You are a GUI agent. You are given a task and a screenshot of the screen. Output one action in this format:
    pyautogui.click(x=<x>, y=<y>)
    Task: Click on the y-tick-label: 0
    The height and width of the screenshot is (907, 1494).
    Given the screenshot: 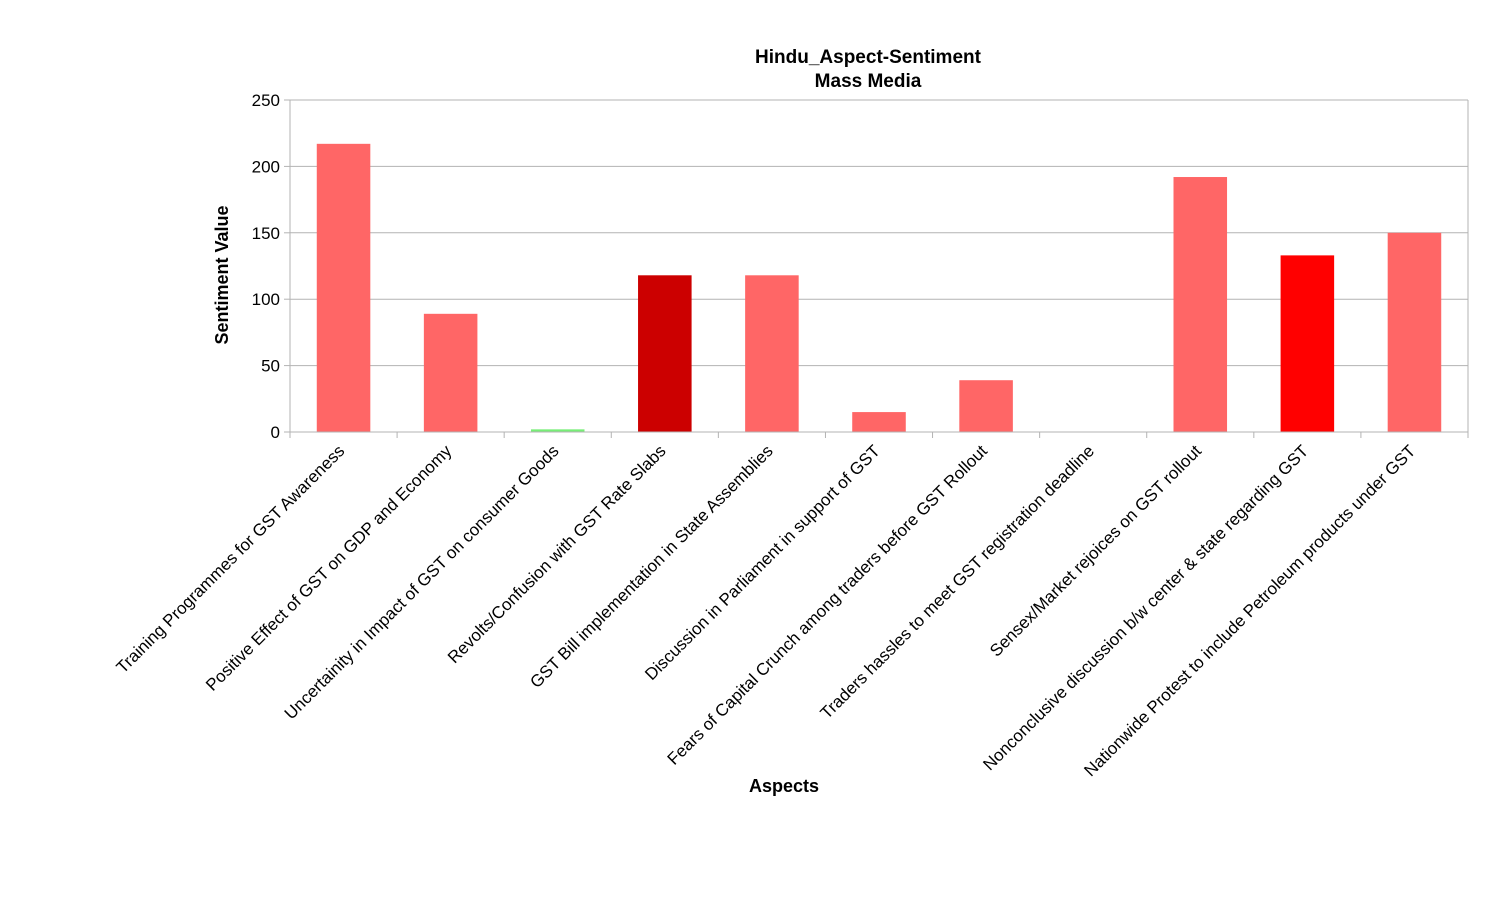 What is the action you would take?
    pyautogui.click(x=275, y=432)
    